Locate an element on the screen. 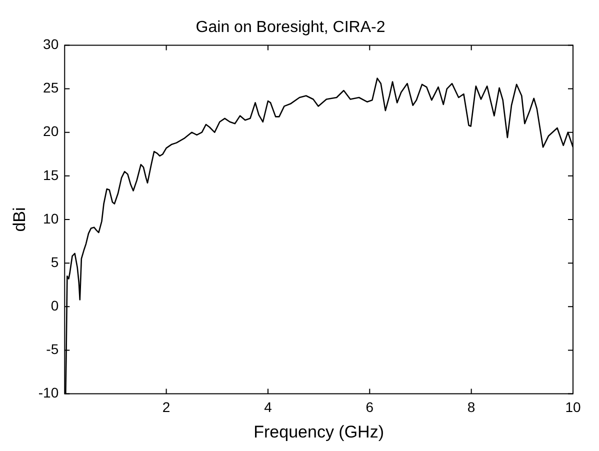  y-axis-title: dBi is located at coordinates (19, 219).